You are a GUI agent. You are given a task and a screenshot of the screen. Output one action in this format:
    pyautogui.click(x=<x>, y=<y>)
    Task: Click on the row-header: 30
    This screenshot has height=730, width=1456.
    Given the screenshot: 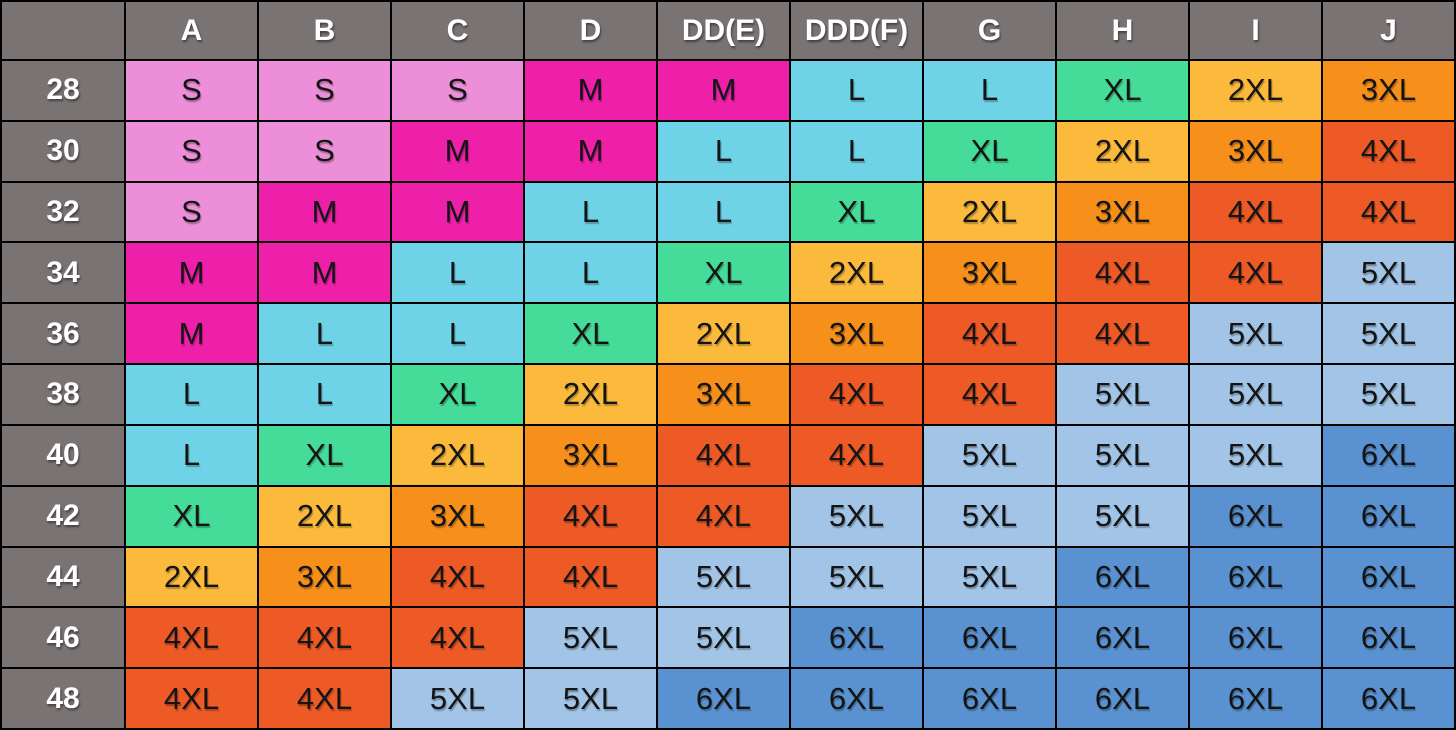 What is the action you would take?
    pyautogui.click(x=63, y=151)
    